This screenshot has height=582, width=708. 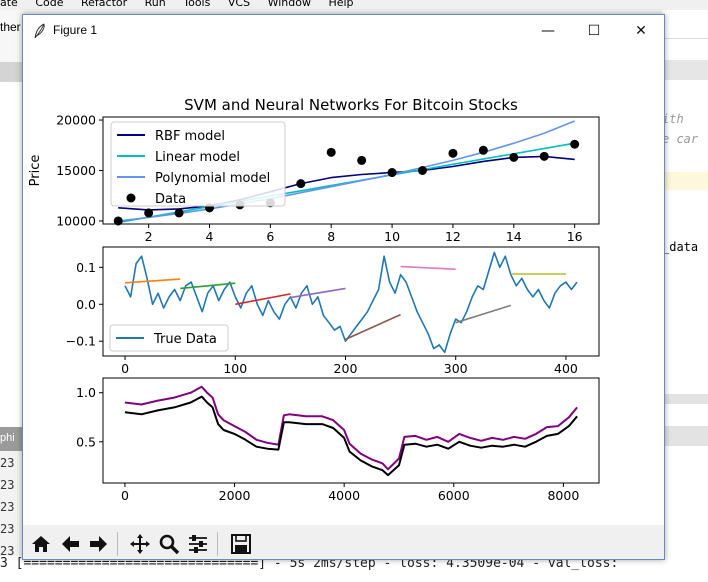 What do you see at coordinates (343, 30) in the screenshot?
I see `window-titlebar: Figure 1 — ☐ ✕` at bounding box center [343, 30].